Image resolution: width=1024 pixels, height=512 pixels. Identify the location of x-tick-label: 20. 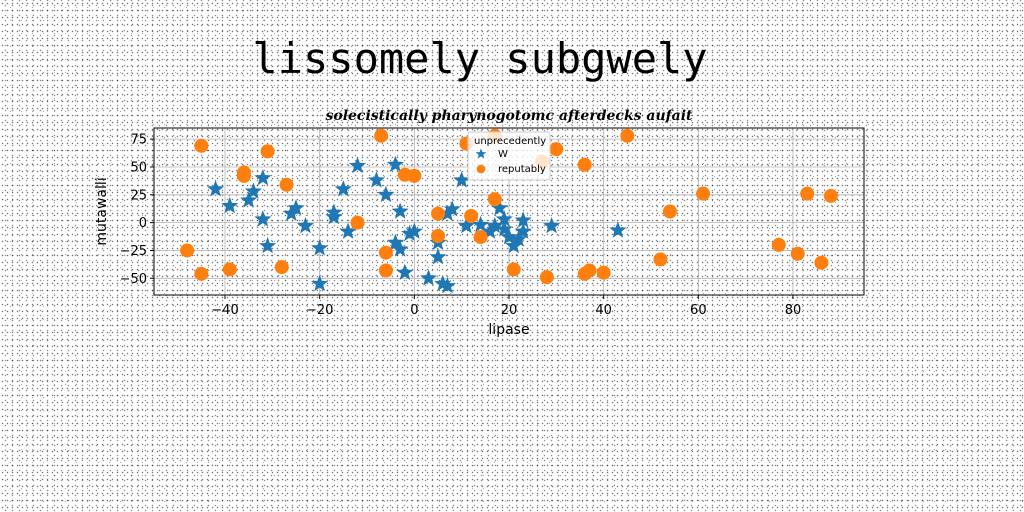
(509, 310).